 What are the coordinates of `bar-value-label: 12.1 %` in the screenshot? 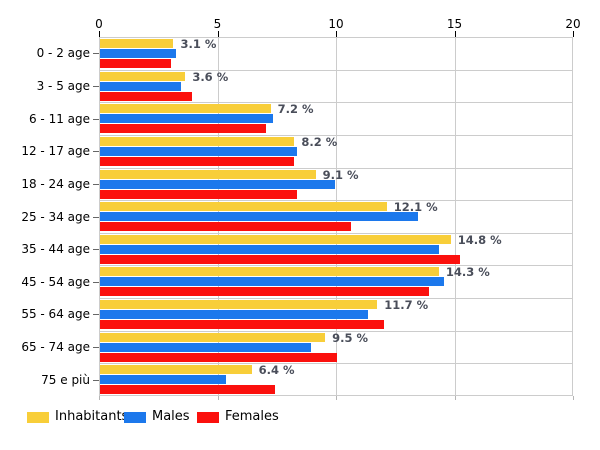 It's located at (415, 207).